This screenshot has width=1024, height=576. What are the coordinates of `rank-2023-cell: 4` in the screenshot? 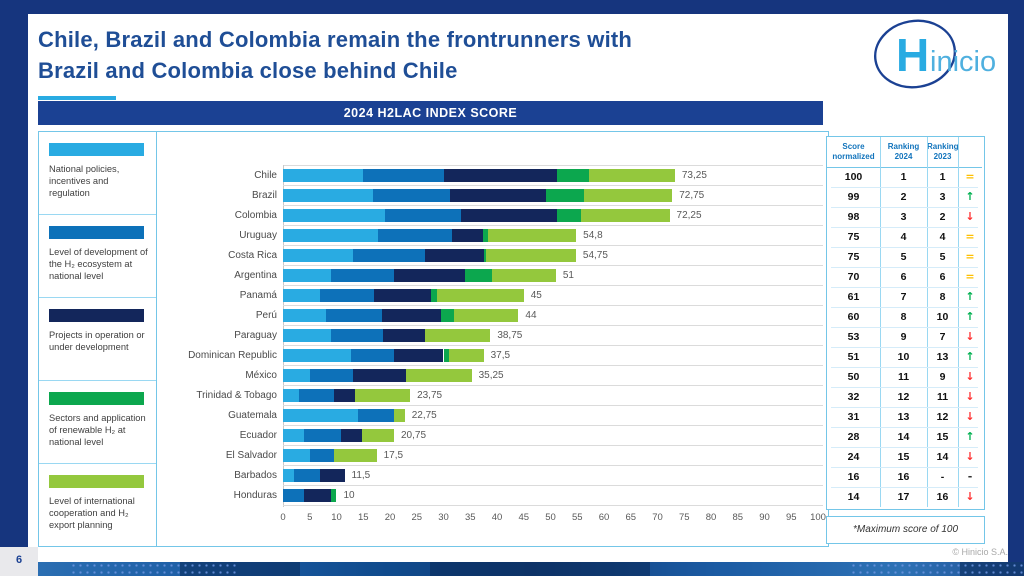 It's located at (942, 237).